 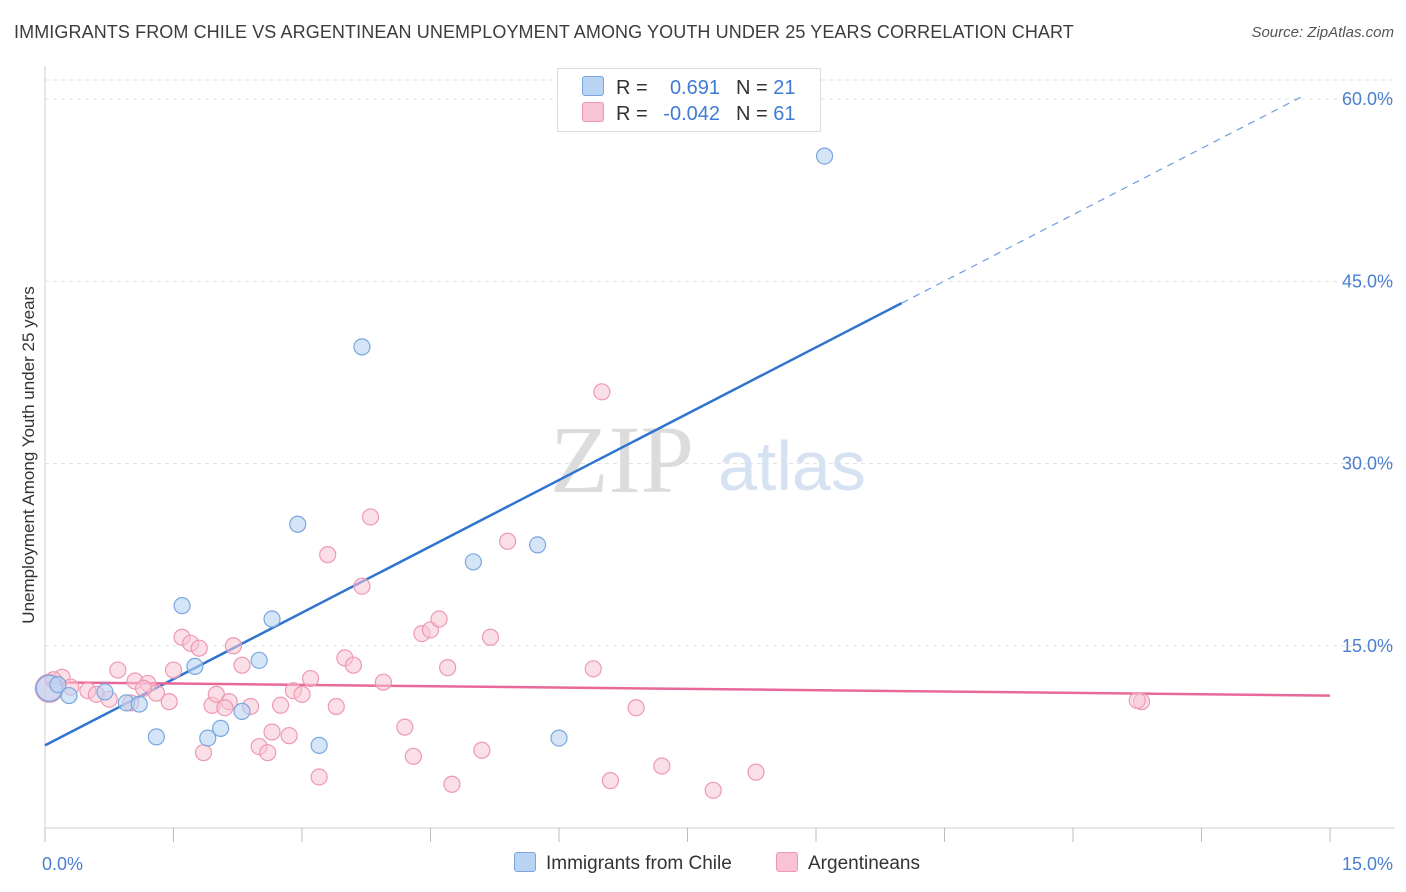 I want to click on argentineans-trend-line, so click(x=687, y=688).